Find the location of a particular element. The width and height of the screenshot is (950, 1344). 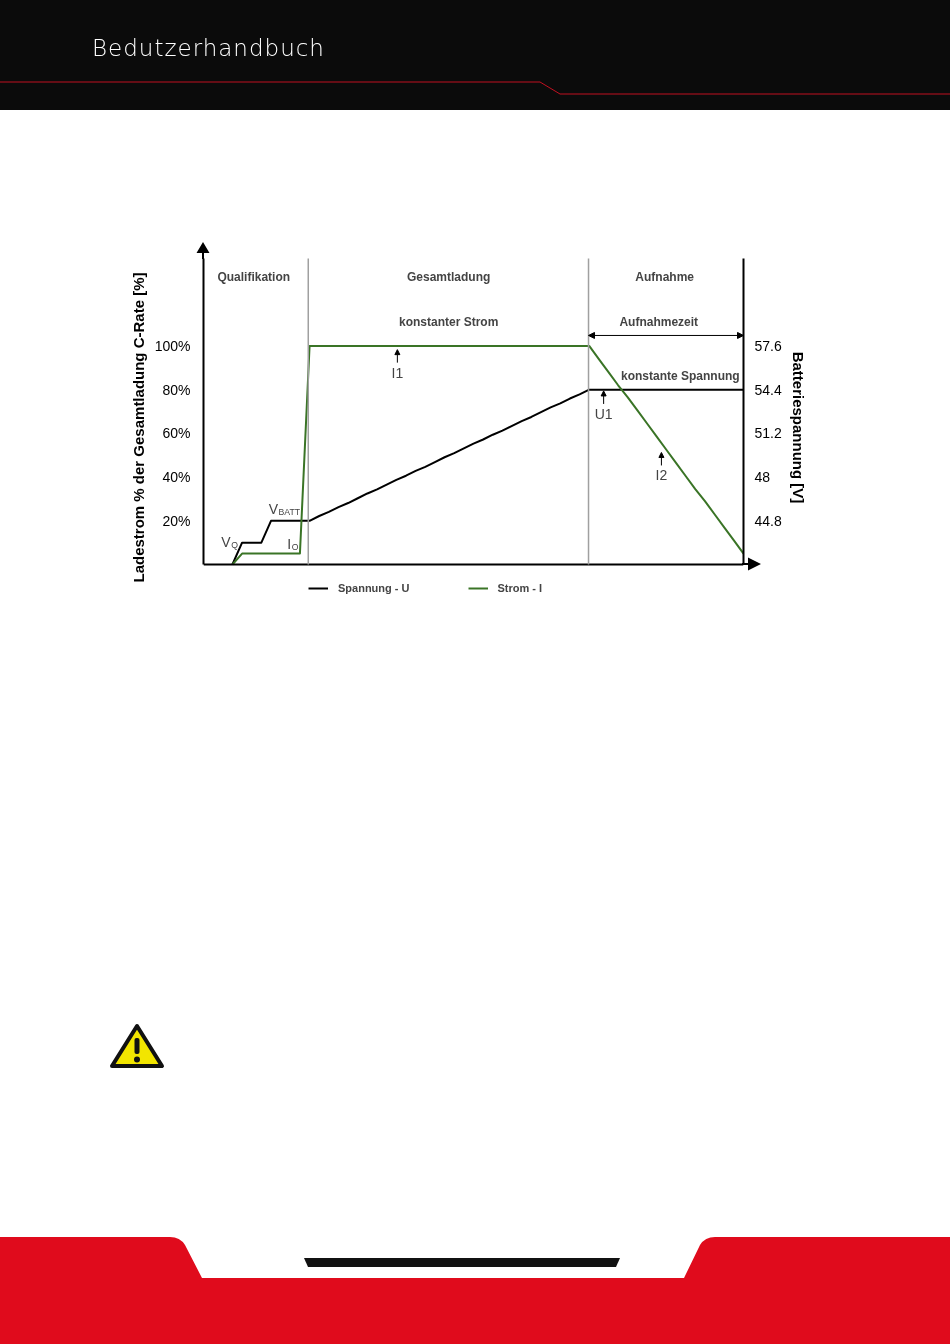

y2-tick-label: 51.2 is located at coordinates (768, 433).